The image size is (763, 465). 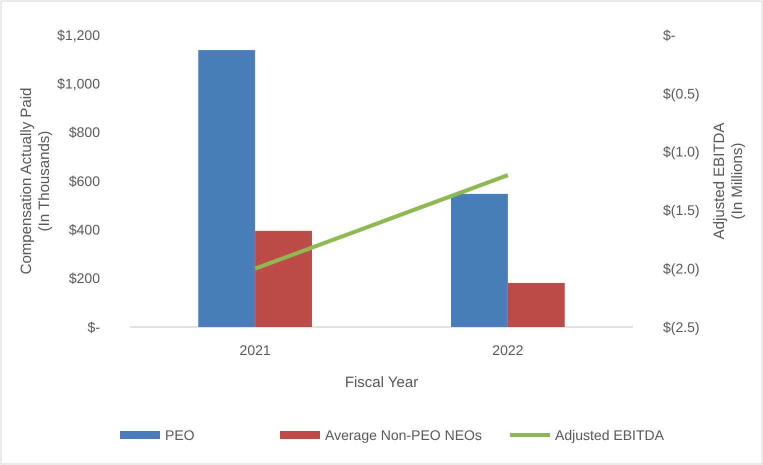 What do you see at coordinates (681, 93) in the screenshot?
I see `y2-tick-label: $(0.5)` at bounding box center [681, 93].